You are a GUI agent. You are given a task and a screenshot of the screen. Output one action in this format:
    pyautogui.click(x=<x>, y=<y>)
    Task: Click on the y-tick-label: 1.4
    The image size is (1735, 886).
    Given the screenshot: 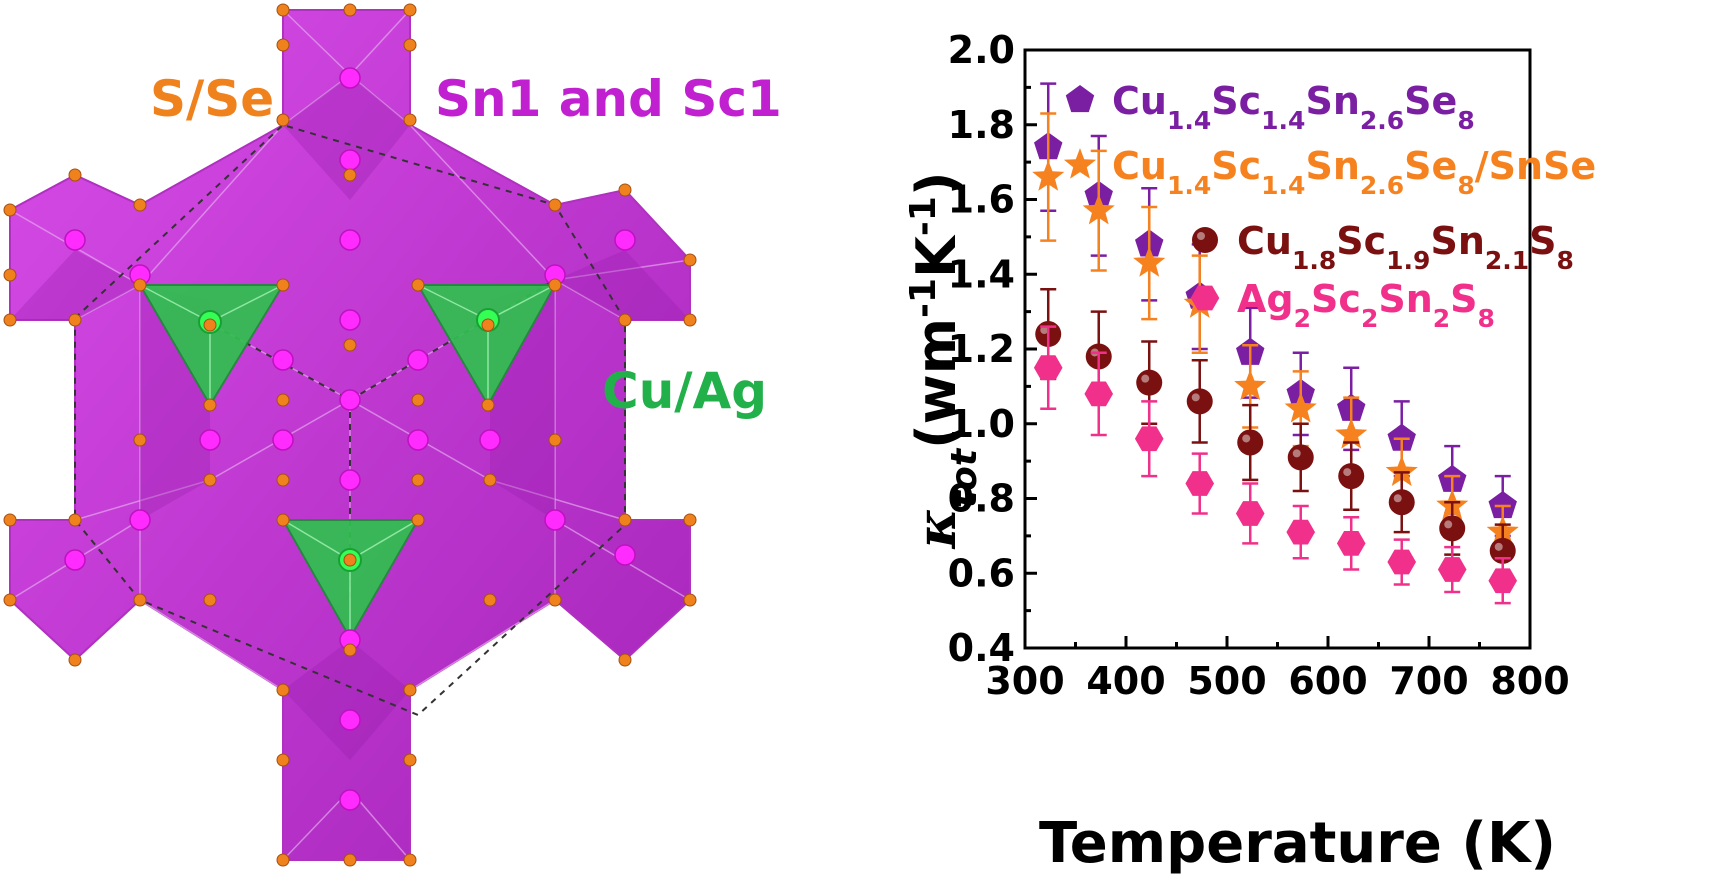 What is the action you would take?
    pyautogui.click(x=981, y=274)
    